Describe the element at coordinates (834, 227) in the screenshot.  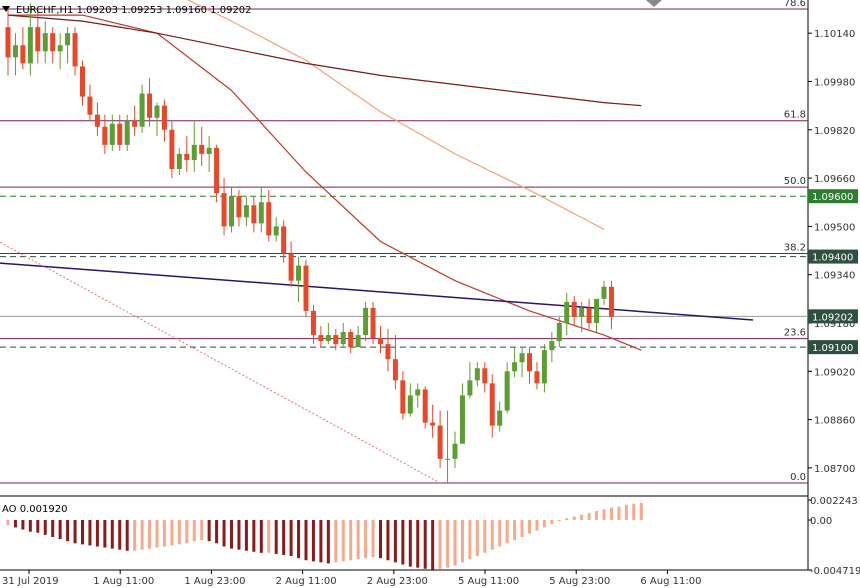
I see `y-tick-label: 1.09500` at that location.